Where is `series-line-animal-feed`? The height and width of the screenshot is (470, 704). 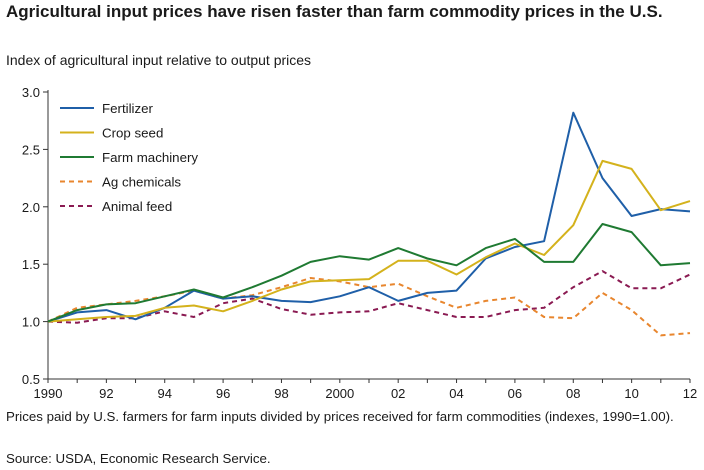
series-line-animal-feed is located at coordinates (369, 297).